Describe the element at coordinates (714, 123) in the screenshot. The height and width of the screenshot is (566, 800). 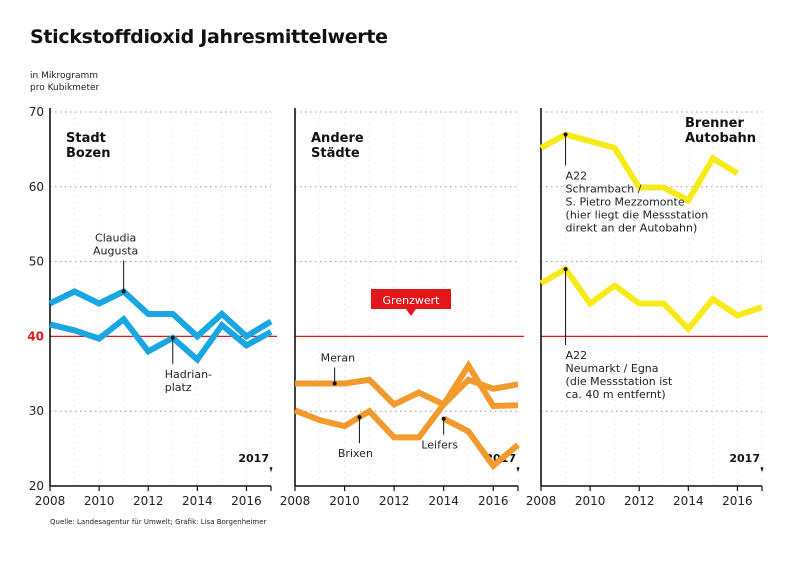
I see `panel-title: Brenner` at that location.